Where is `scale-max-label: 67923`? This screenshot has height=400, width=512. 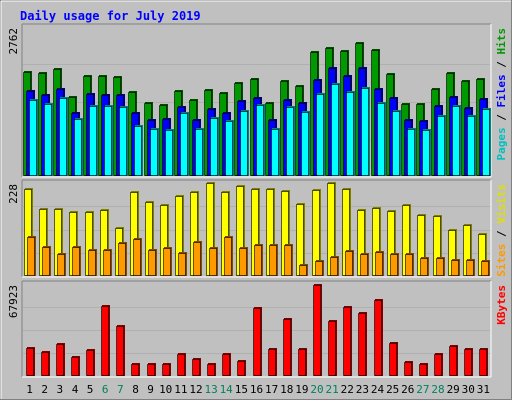
scale-max-label: 67923 is located at coordinates (13, 301).